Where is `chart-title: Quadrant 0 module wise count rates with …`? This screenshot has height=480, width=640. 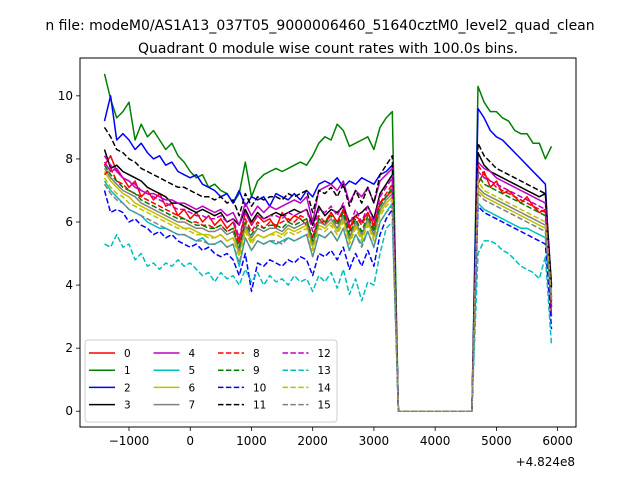 chart-title: Quadrant 0 module wise count rates with … is located at coordinates (328, 49).